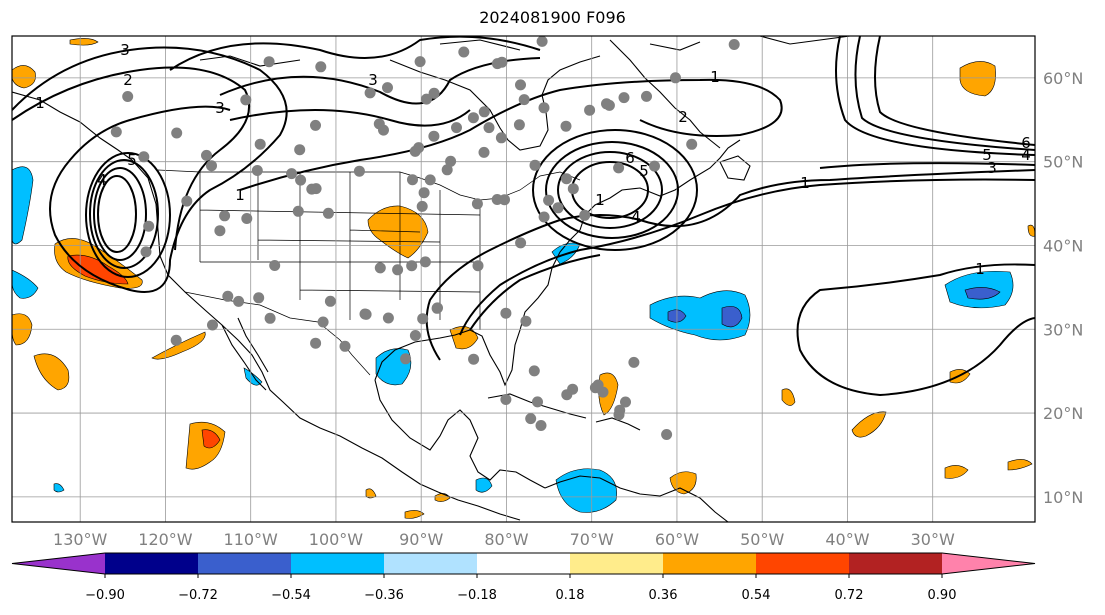 This screenshot has height=615, width=1105. Describe the element at coordinates (1063, 78) in the screenshot. I see `latitude-label: 60°N` at that location.